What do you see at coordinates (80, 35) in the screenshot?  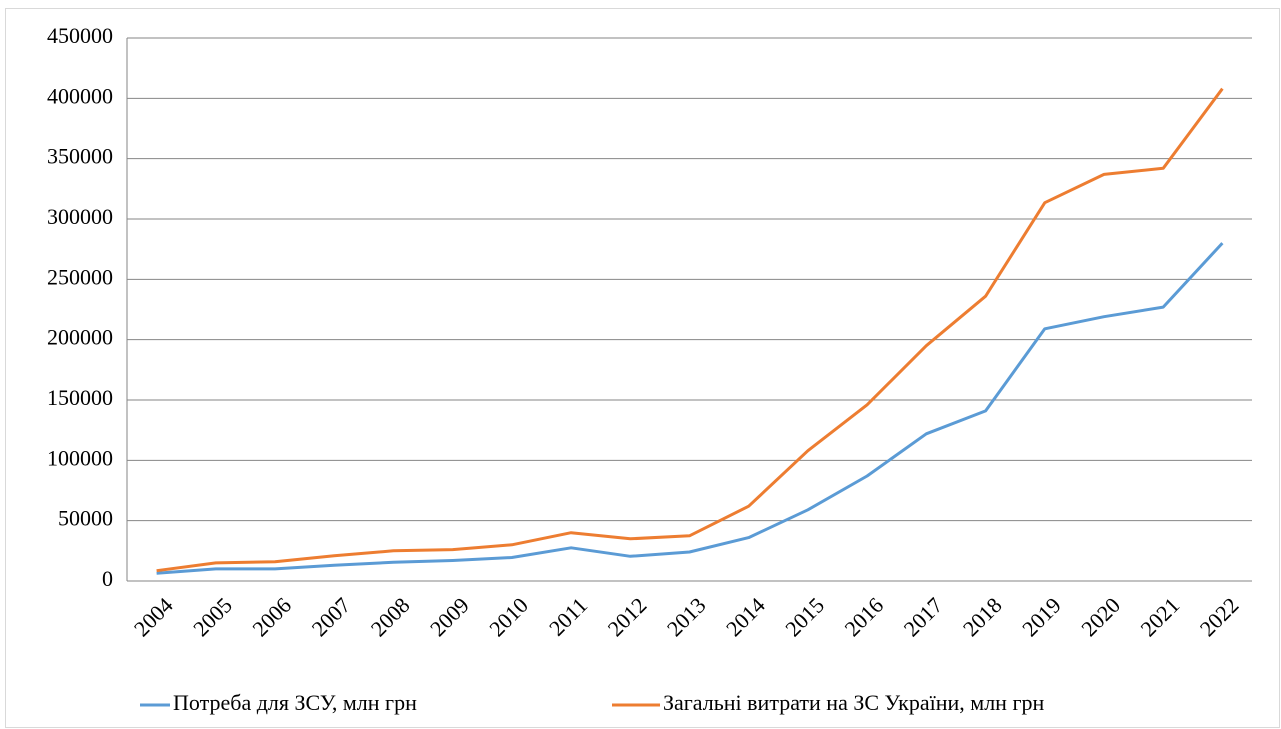 I see `y-tick-label: 450000` at bounding box center [80, 35].